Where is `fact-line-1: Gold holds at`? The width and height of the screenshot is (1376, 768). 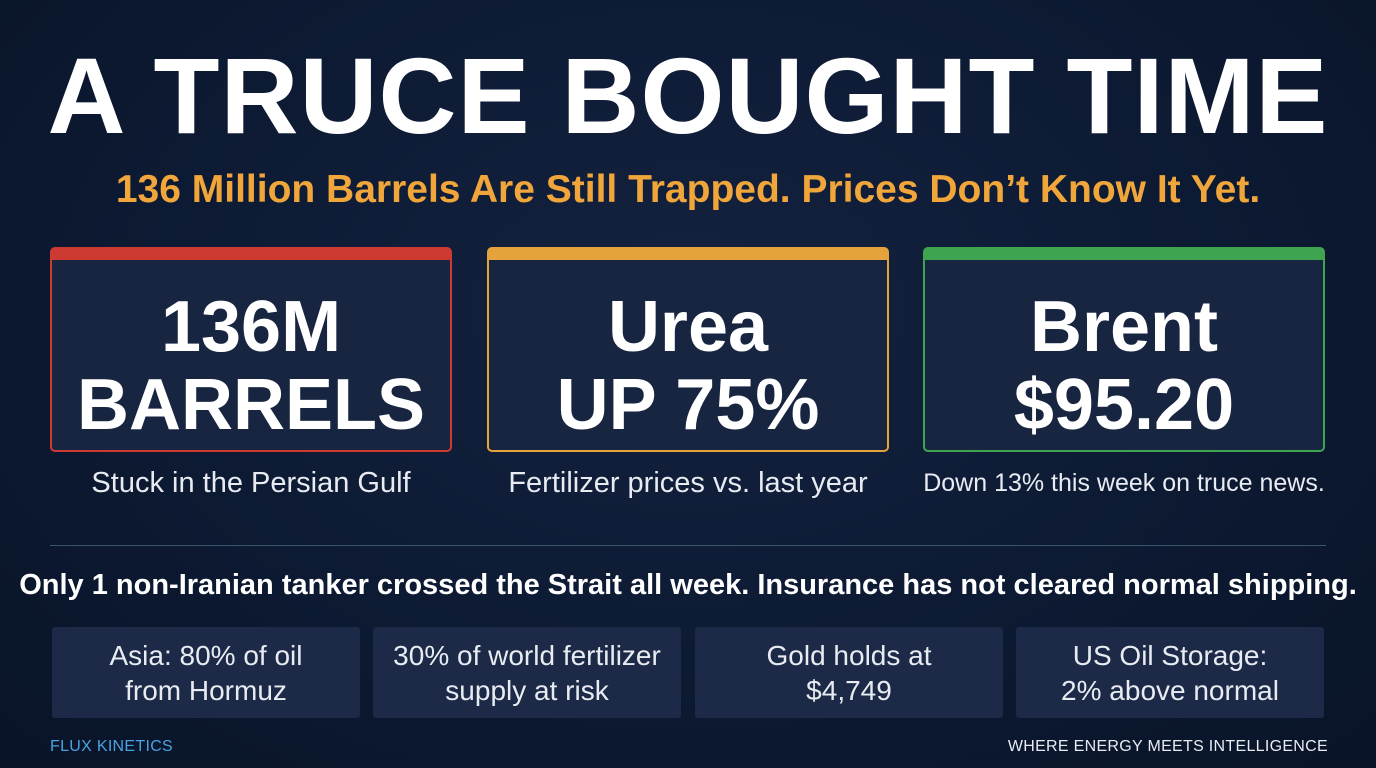
fact-line-1: Gold holds at is located at coordinates (849, 655).